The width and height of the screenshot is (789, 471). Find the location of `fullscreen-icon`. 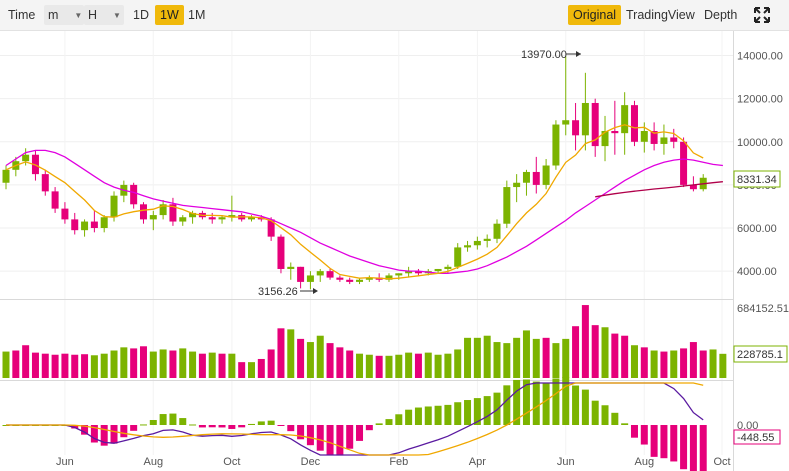

fullscreen-icon is located at coordinates (762, 15).